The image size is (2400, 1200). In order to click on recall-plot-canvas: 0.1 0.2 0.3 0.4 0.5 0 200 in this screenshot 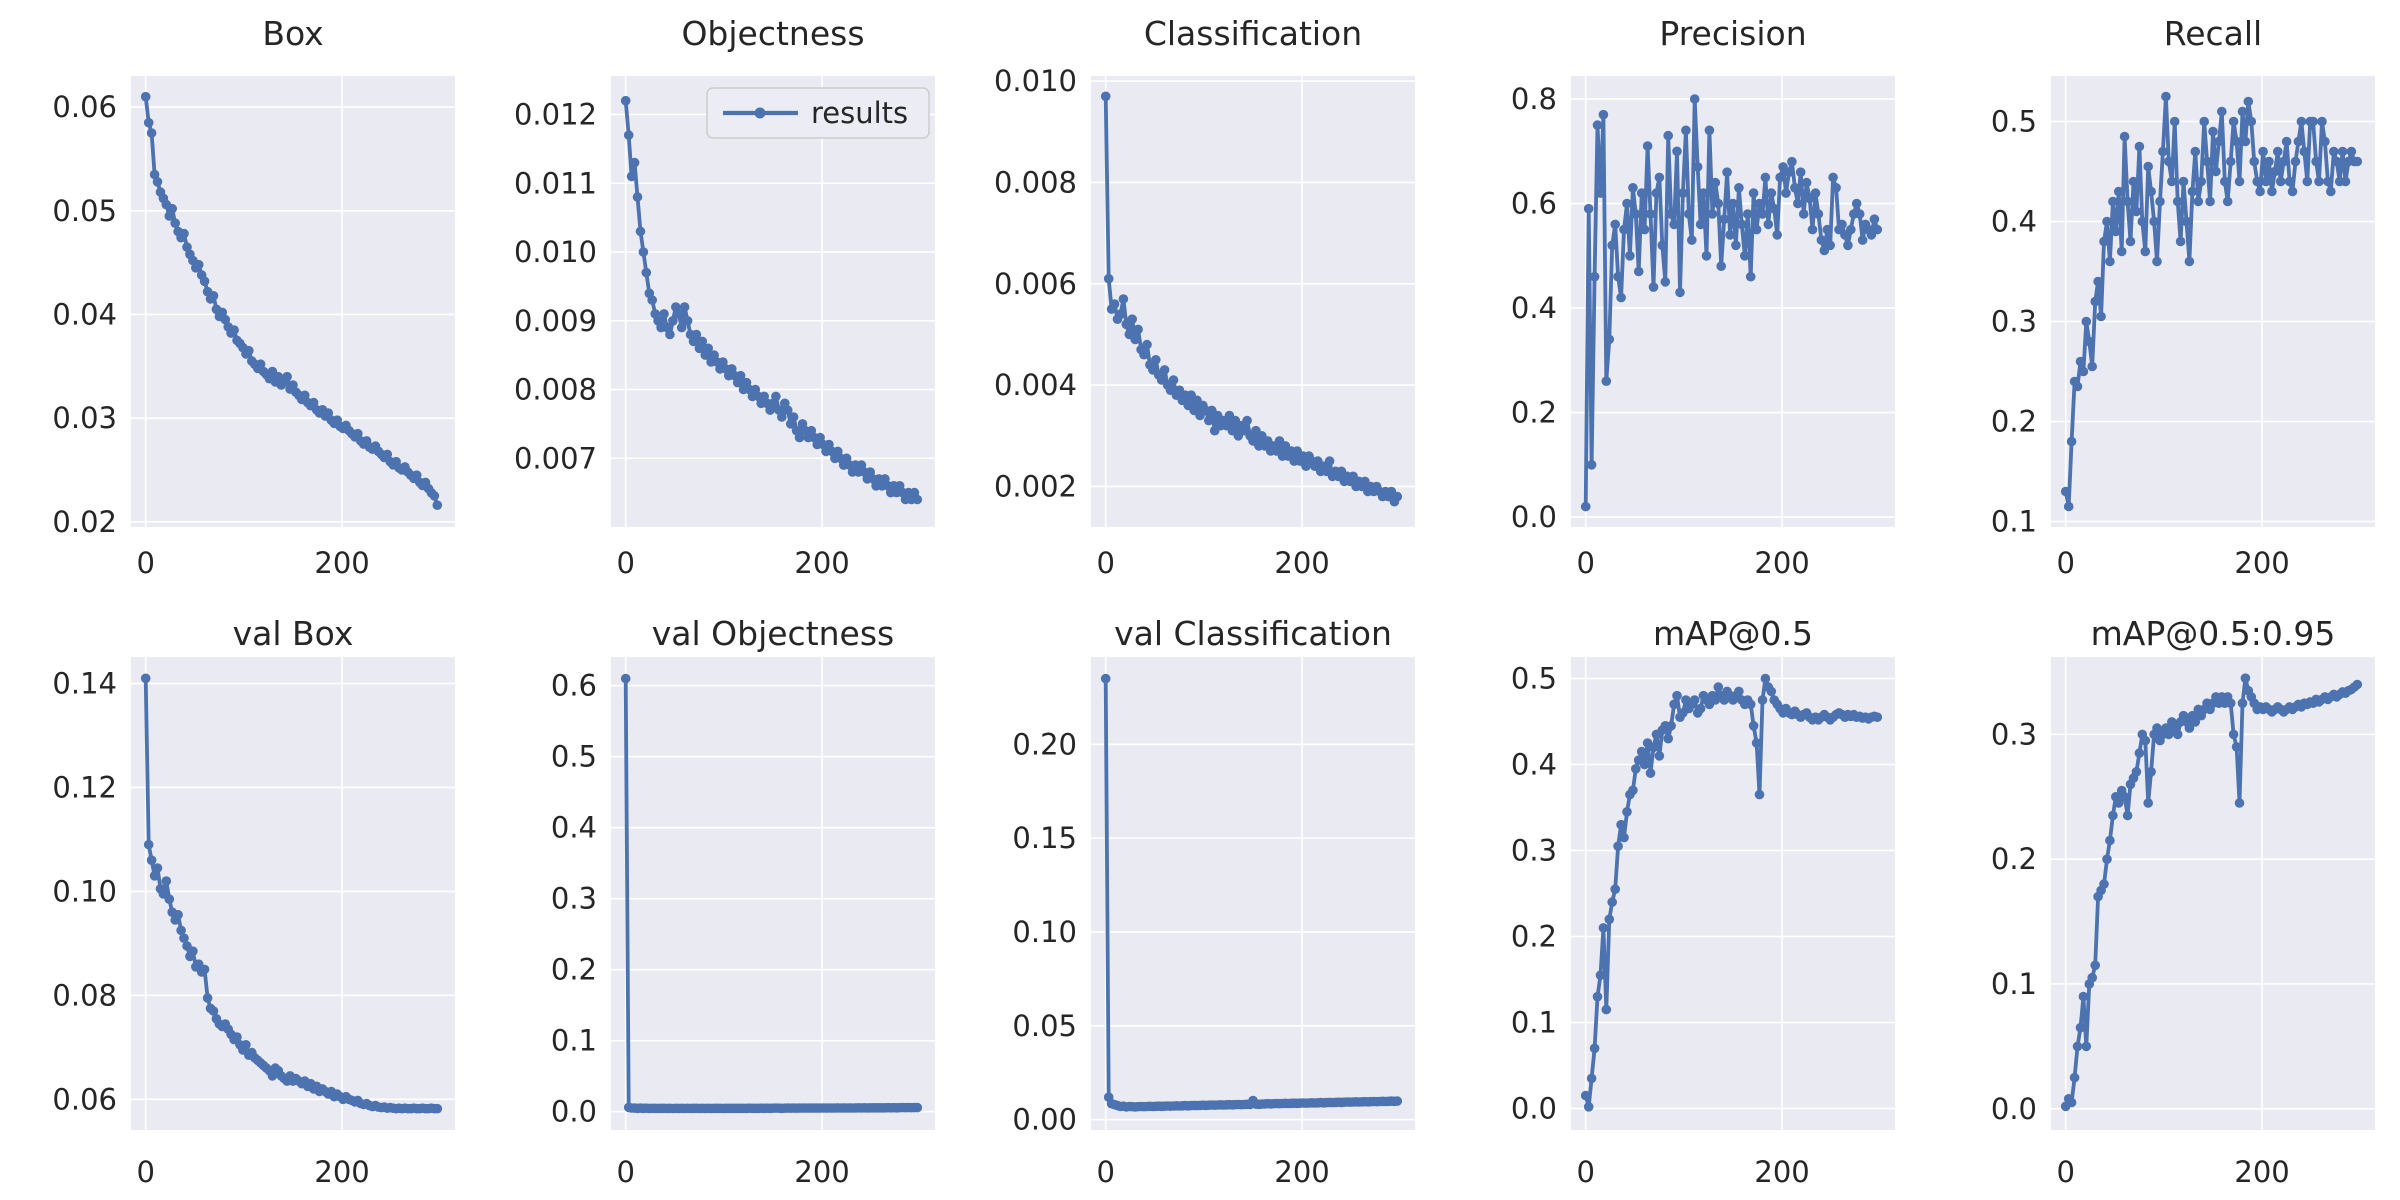, I will do `click(2183, 328)`.